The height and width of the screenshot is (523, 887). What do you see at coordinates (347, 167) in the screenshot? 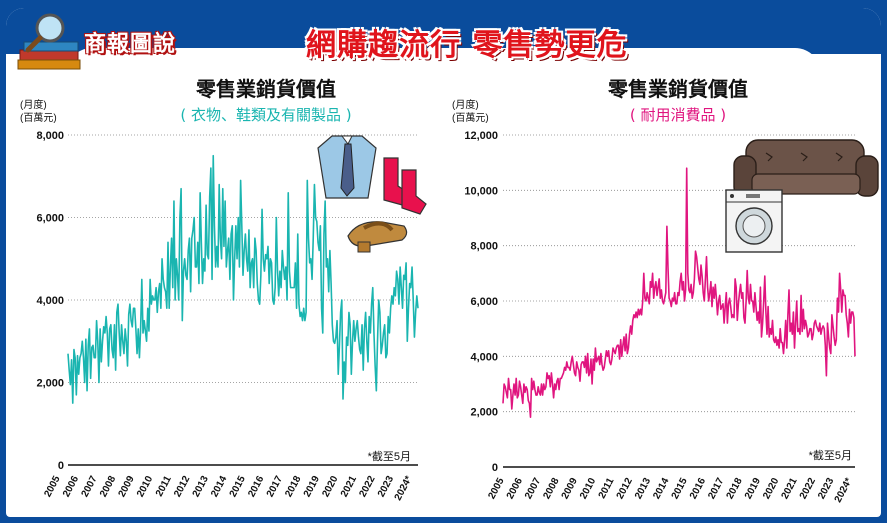
I see `shirt-tie-icon` at bounding box center [347, 167].